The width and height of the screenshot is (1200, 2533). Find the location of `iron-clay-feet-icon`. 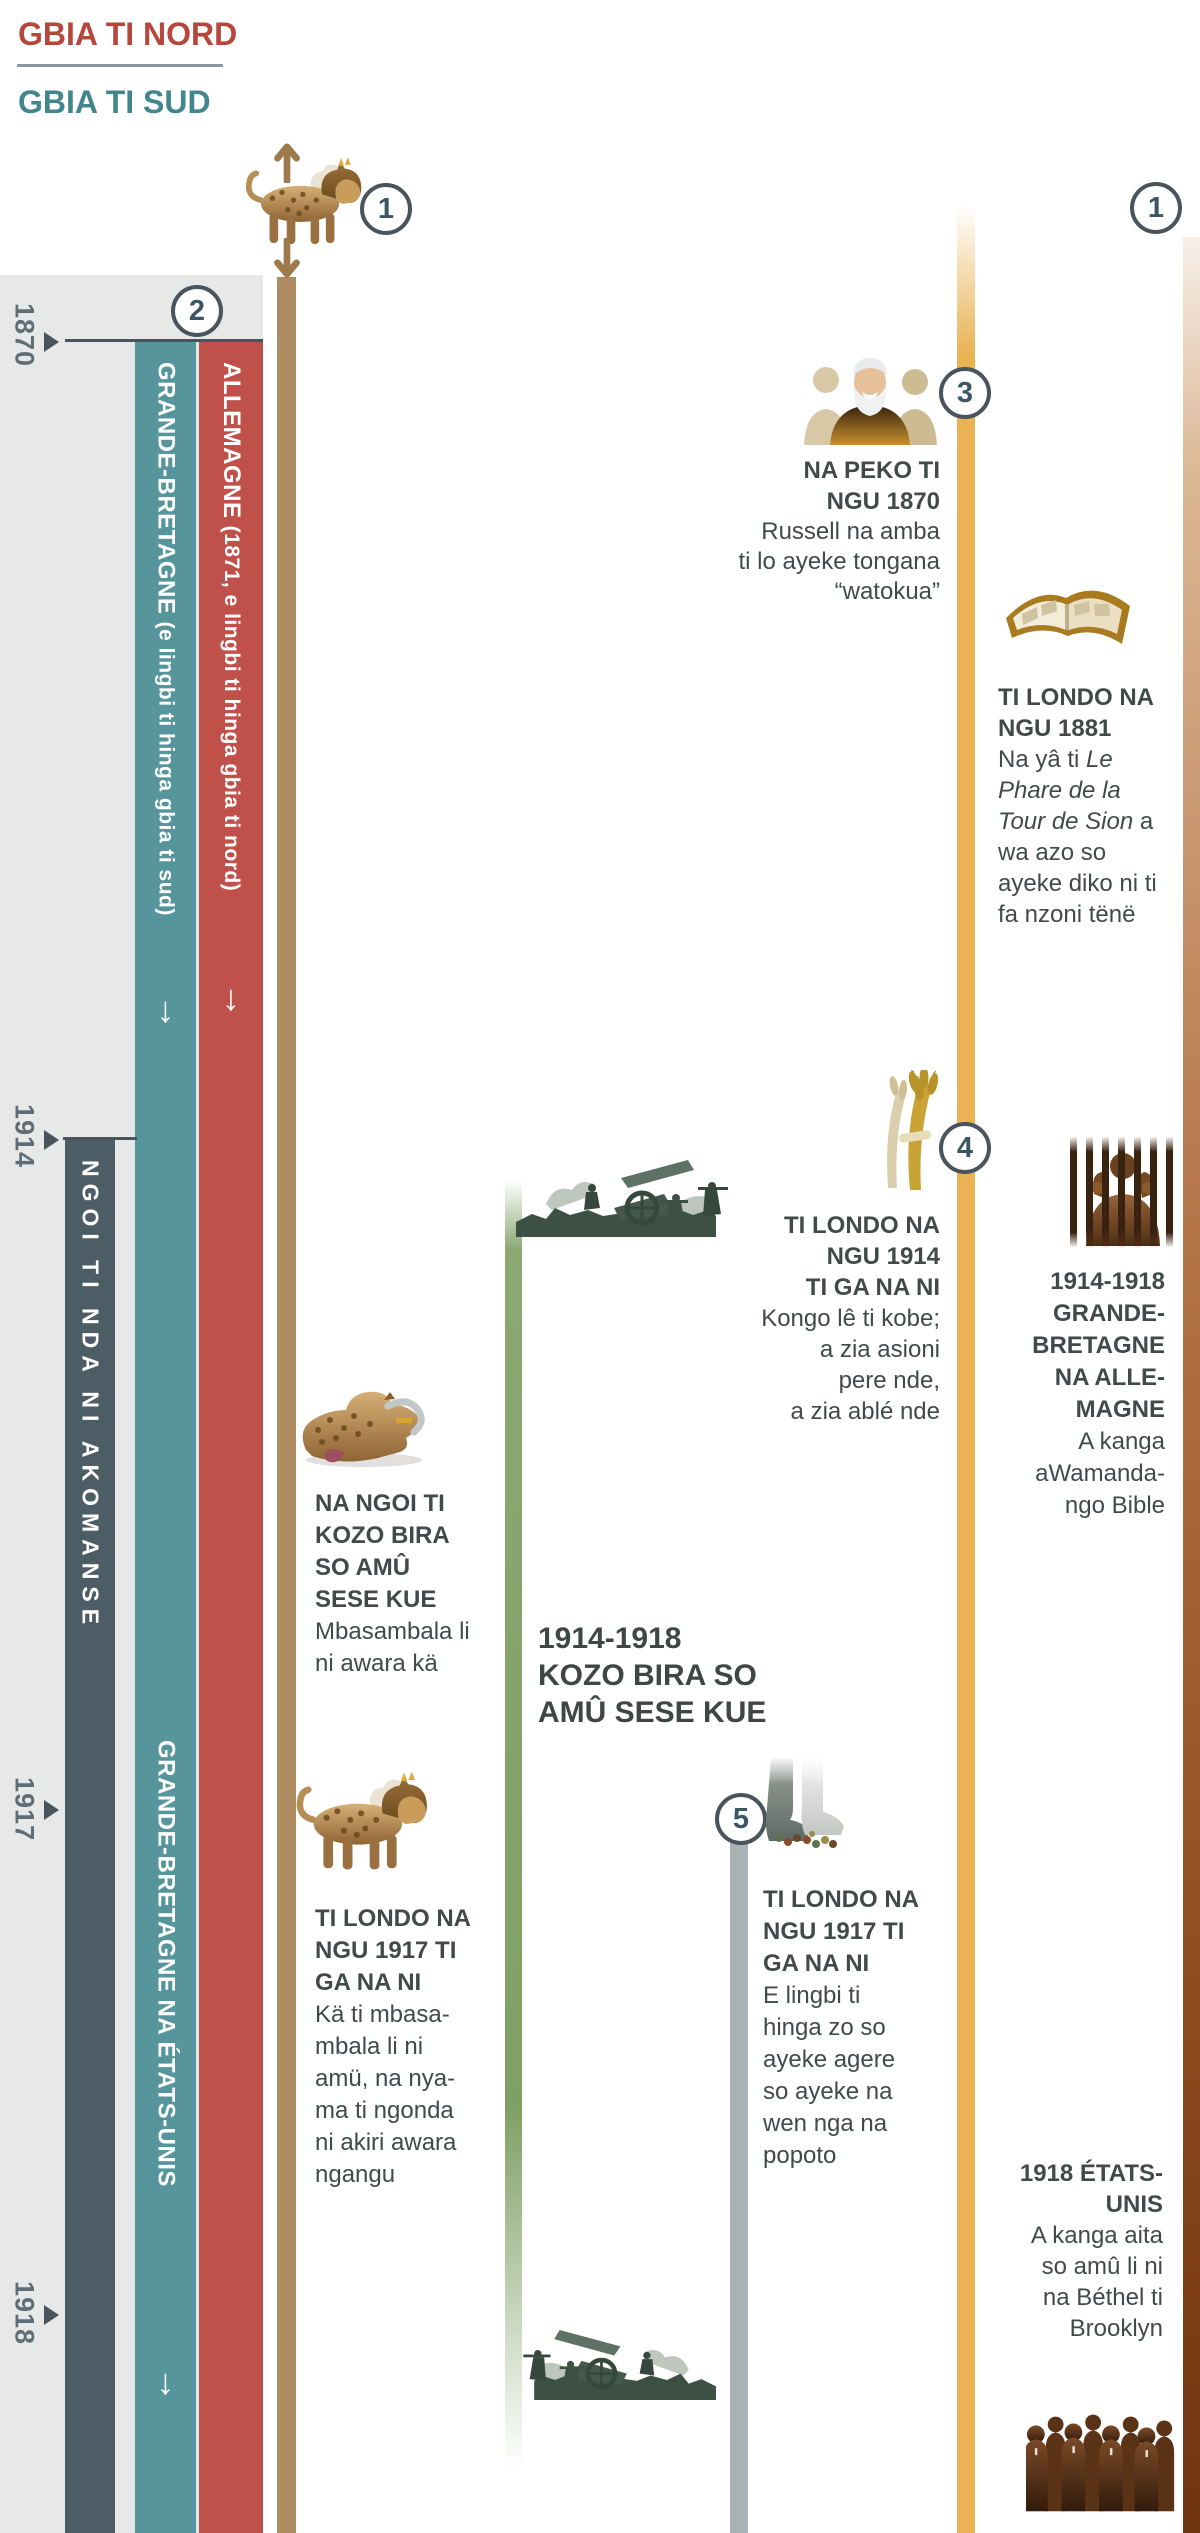

iron-clay-feet-icon is located at coordinates (802, 1810).